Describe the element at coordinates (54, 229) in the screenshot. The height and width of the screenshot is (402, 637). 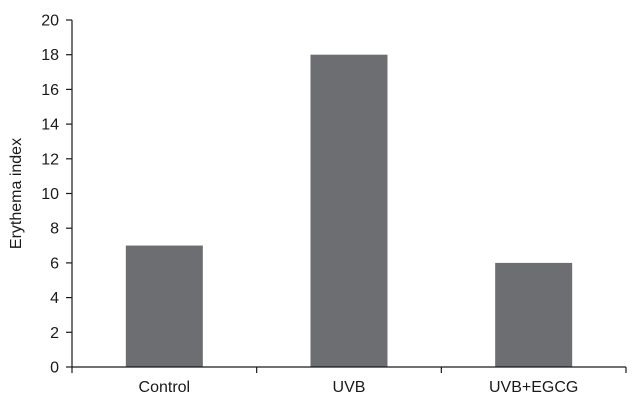
I see `y-tick-label: 8` at that location.